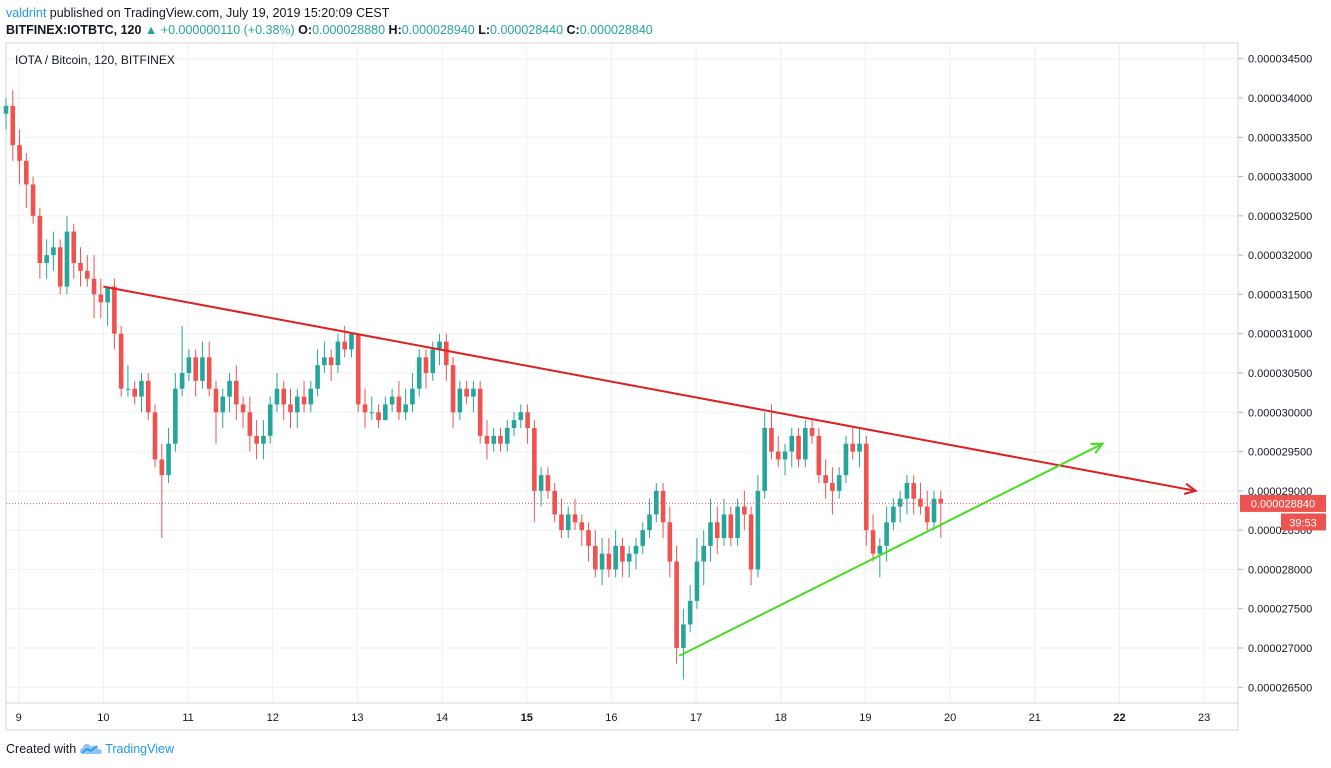 Image resolution: width=1331 pixels, height=768 pixels. I want to click on time-tick-label: 15, so click(527, 718).